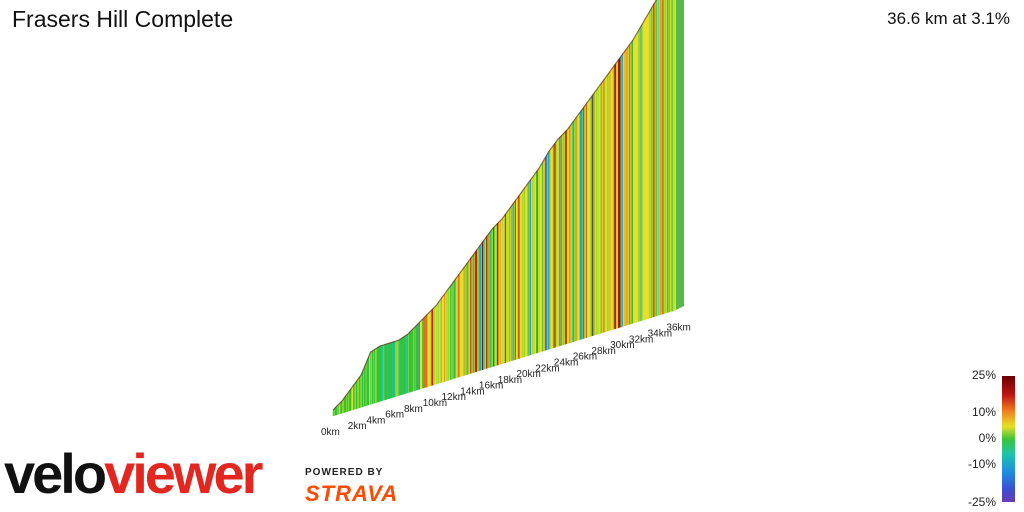  Describe the element at coordinates (183, 473) in the screenshot. I see `logo-viewer: viewer` at that location.